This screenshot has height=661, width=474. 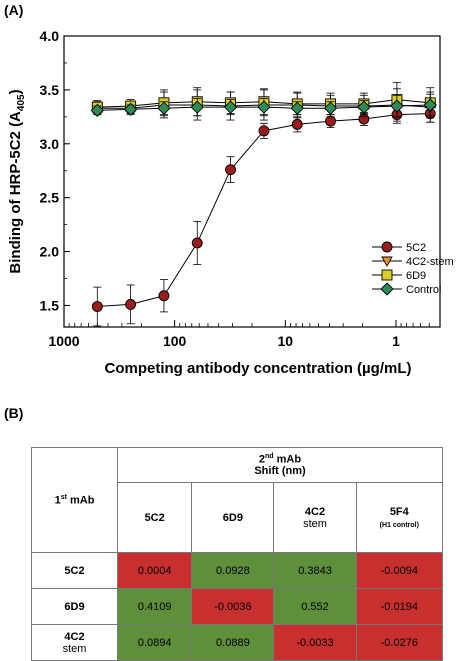 What do you see at coordinates (17, 181) in the screenshot?
I see `y-axis-label: Binding of HRP-5C2 (A405)` at bounding box center [17, 181].